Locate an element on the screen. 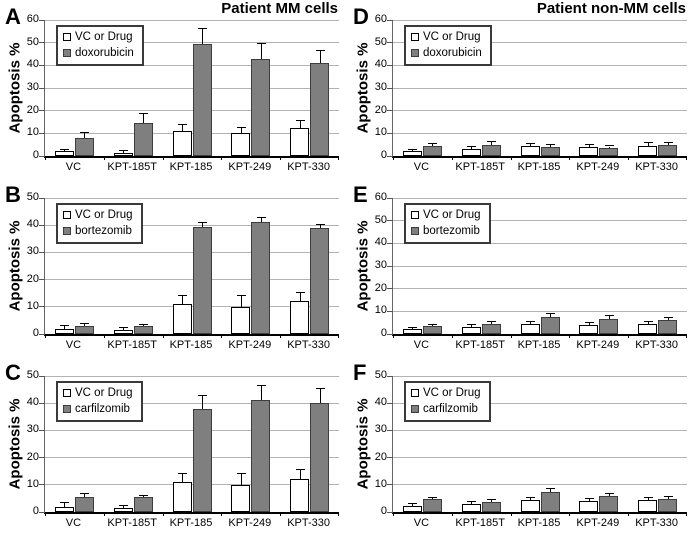  legend: VC or Drug doxorubicin is located at coordinates (448, 45).